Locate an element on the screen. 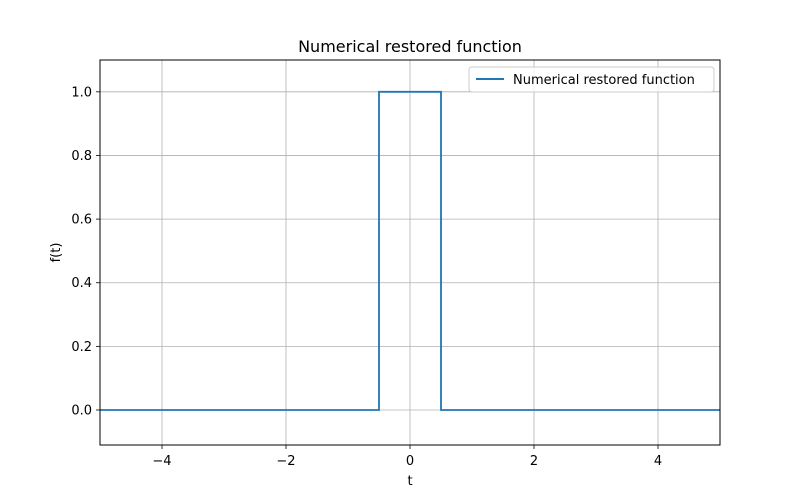 The width and height of the screenshot is (800, 500). x-tick-label: 0 is located at coordinates (410, 461).